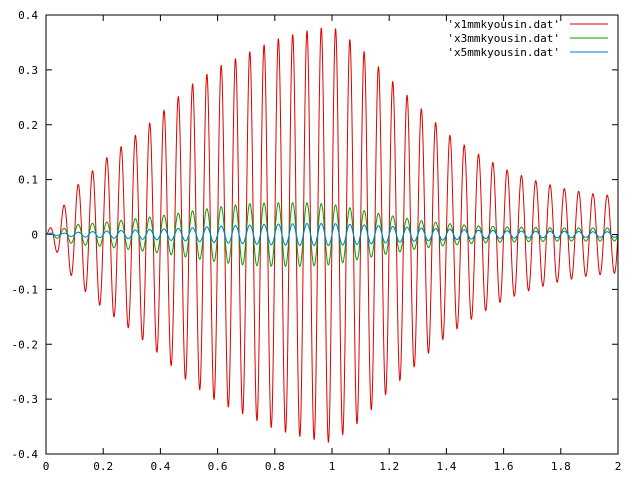  I want to click on x-tick-label: 1.4, so click(446, 466).